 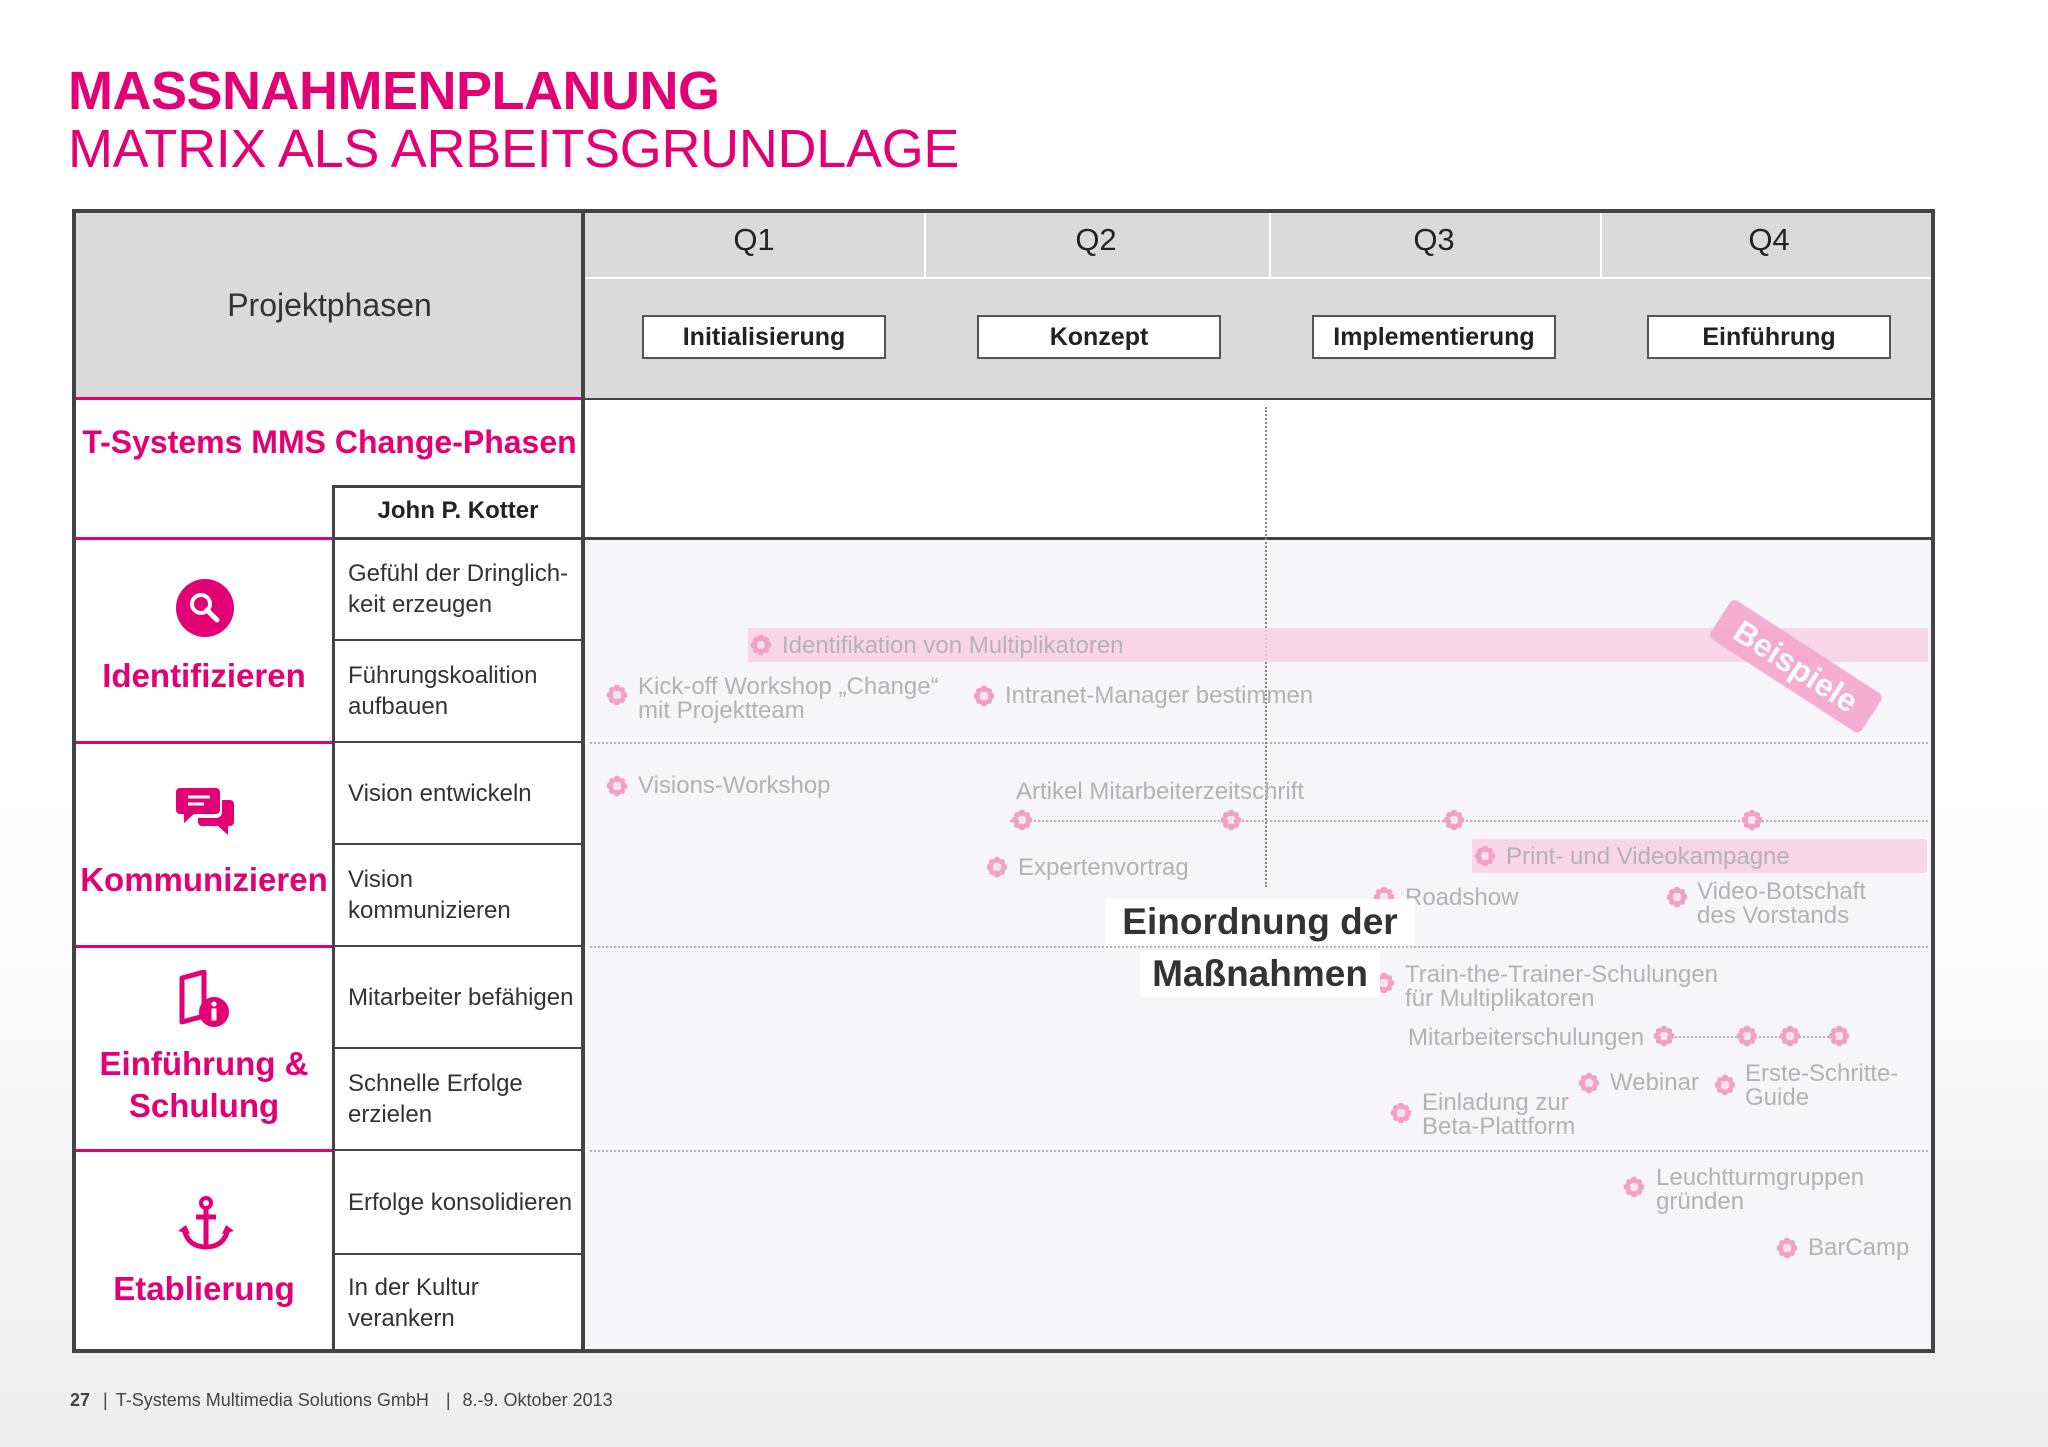 I want to click on chat-bubbles-icon, so click(x=205, y=811).